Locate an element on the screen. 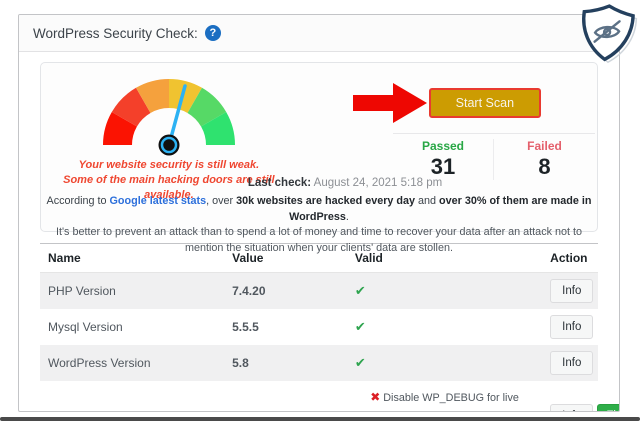 This screenshot has width=640, height=426. failed-label: Failed is located at coordinates (544, 146).